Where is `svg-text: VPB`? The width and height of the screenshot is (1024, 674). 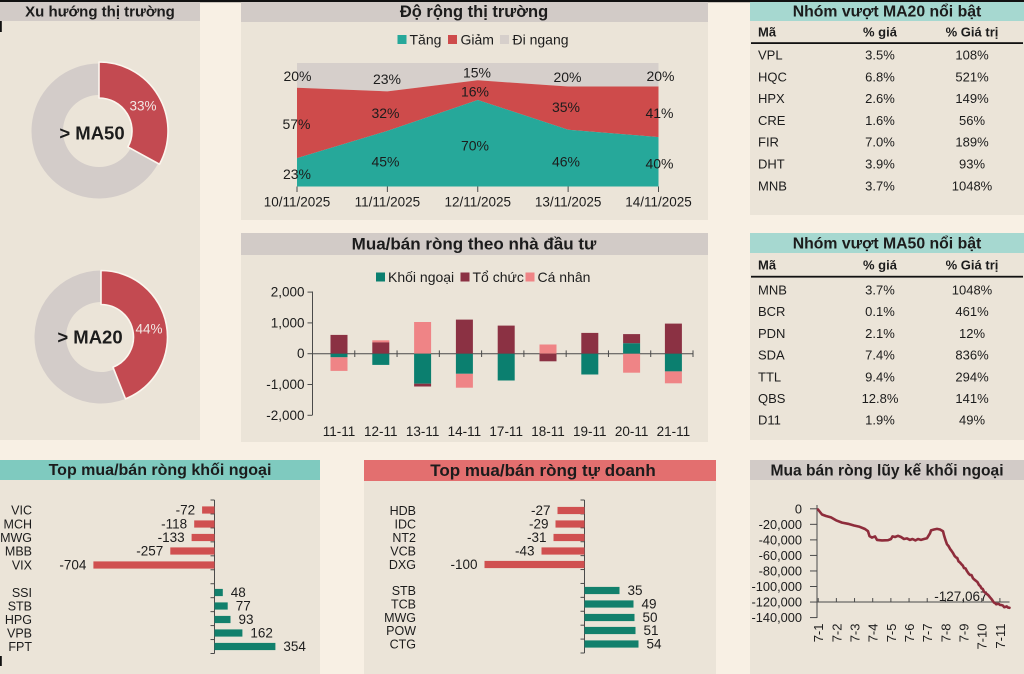 svg-text: VPB is located at coordinates (19, 634).